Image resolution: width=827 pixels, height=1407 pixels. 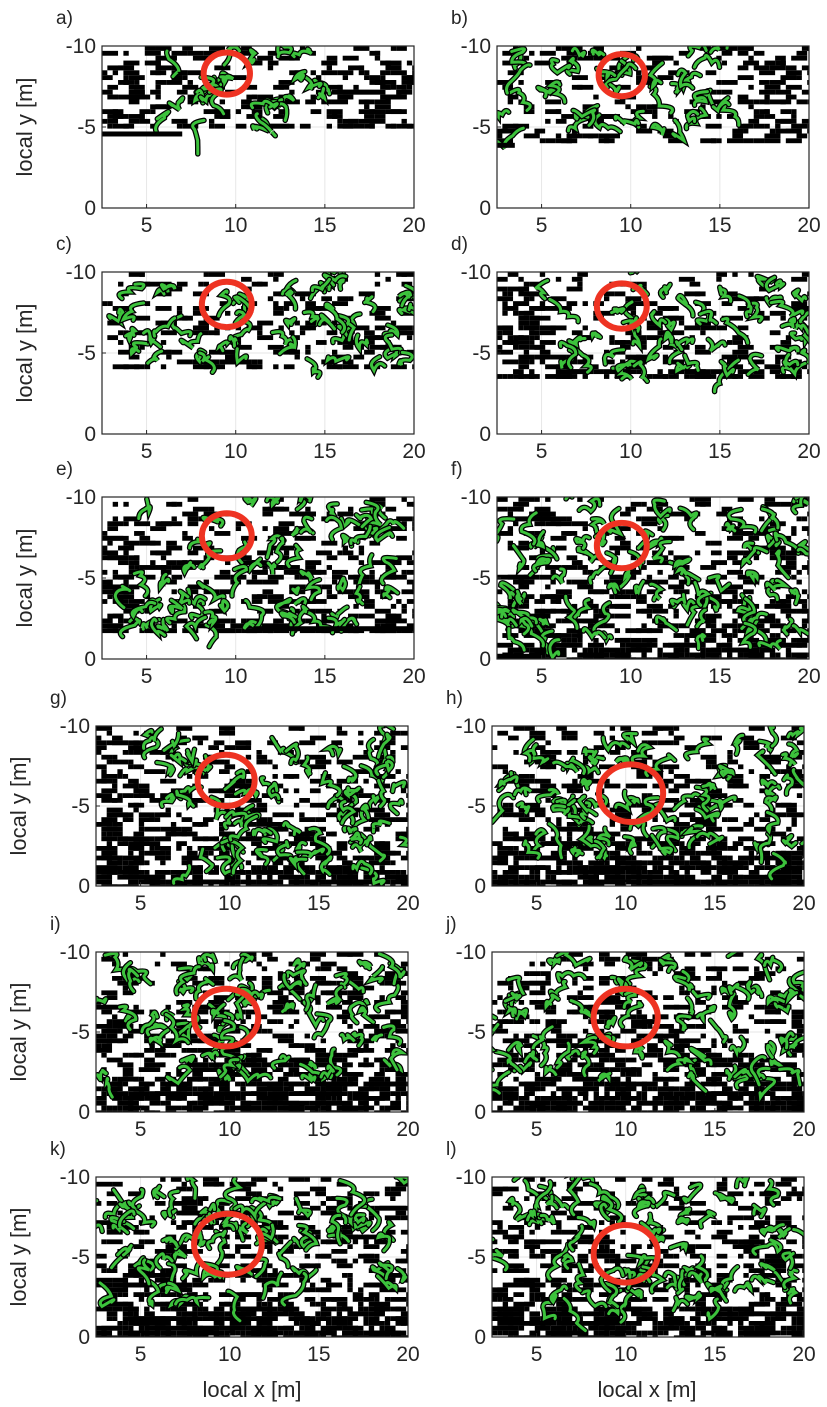 I want to click on y-tick-label: 0, so click(x=485, y=659).